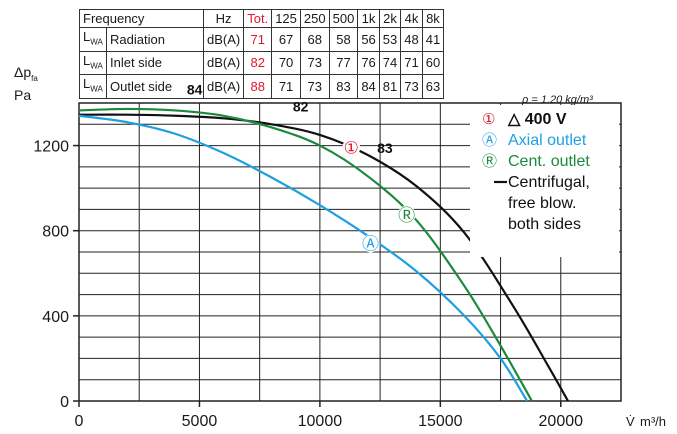  Describe the element at coordinates (26, 83) in the screenshot. I see `y-axis-title: Δpfa Pa` at that location.